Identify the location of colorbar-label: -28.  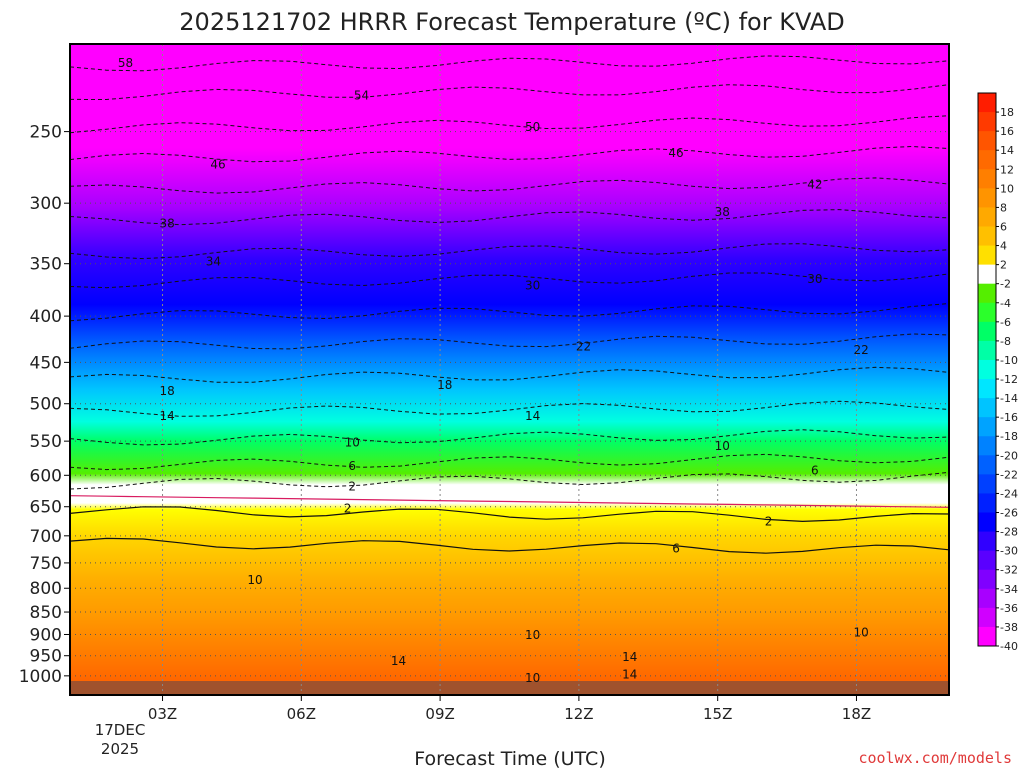
(1009, 532).